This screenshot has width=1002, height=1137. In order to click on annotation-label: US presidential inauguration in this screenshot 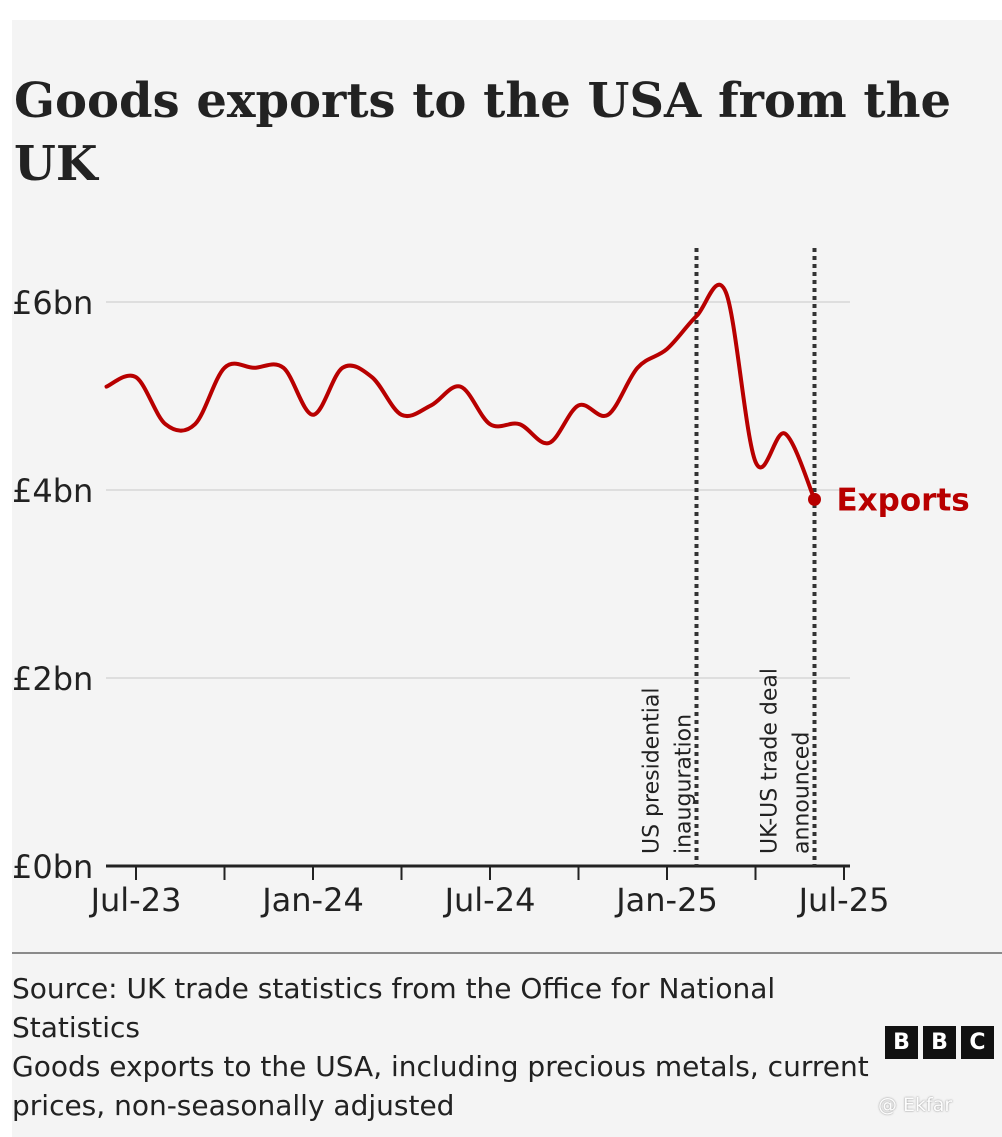, I will do `click(668, 771)`.